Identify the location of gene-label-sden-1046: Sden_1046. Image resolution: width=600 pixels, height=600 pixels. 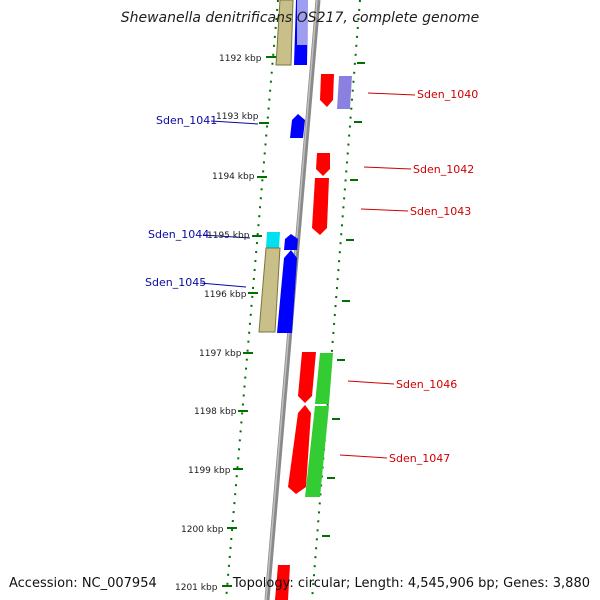
(426, 384).